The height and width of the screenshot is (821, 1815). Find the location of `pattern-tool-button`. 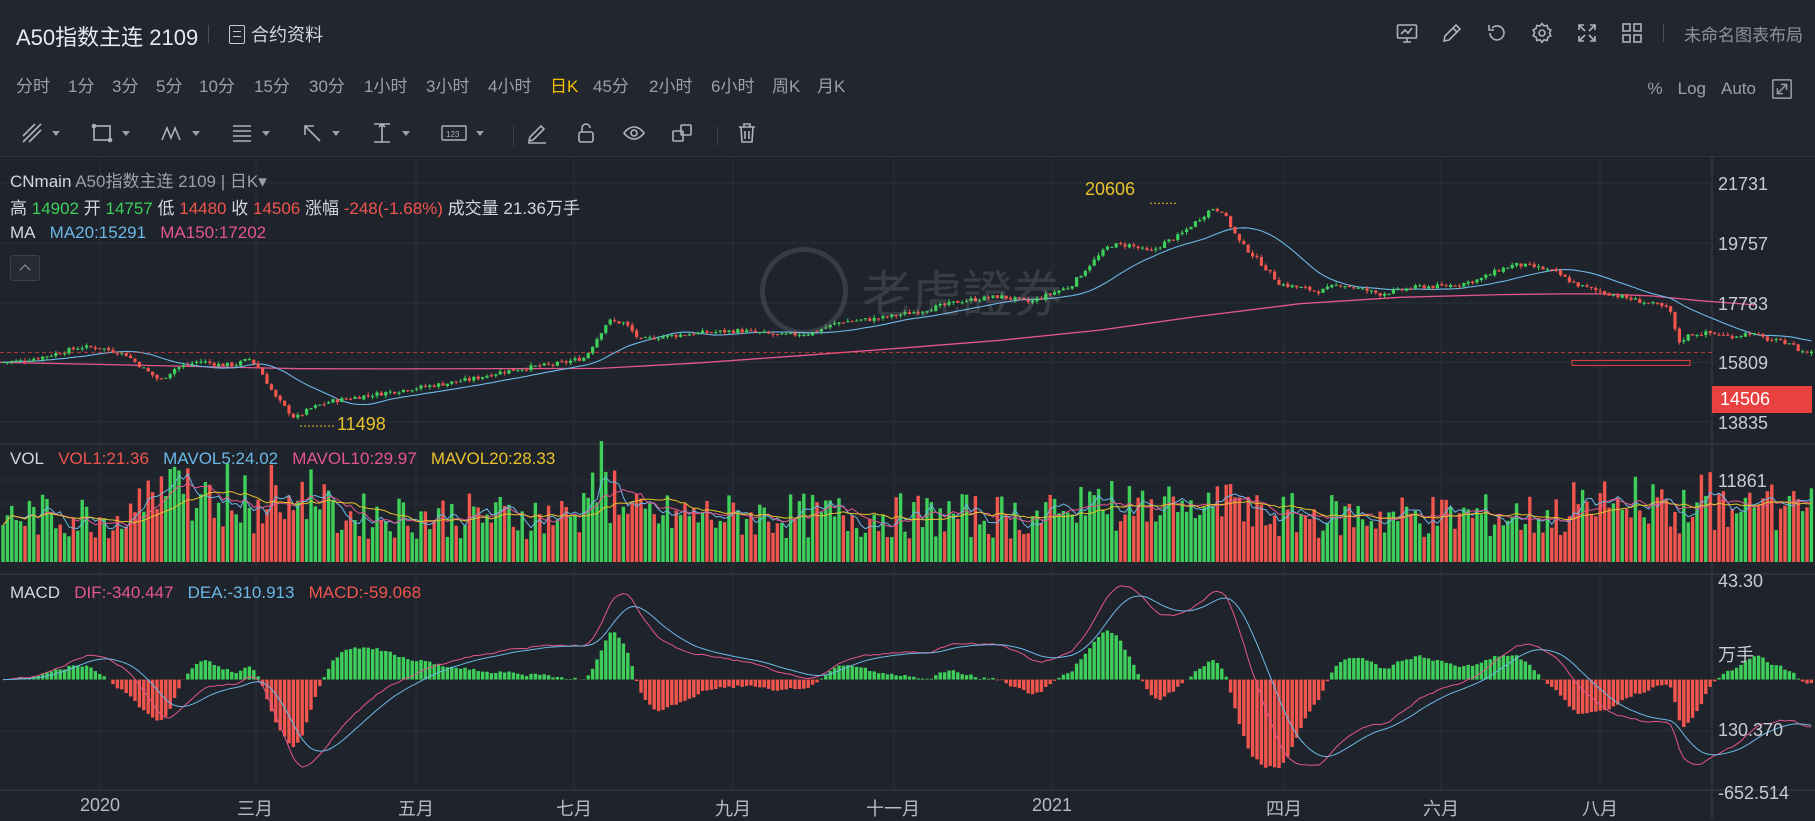

pattern-tool-button is located at coordinates (180, 133).